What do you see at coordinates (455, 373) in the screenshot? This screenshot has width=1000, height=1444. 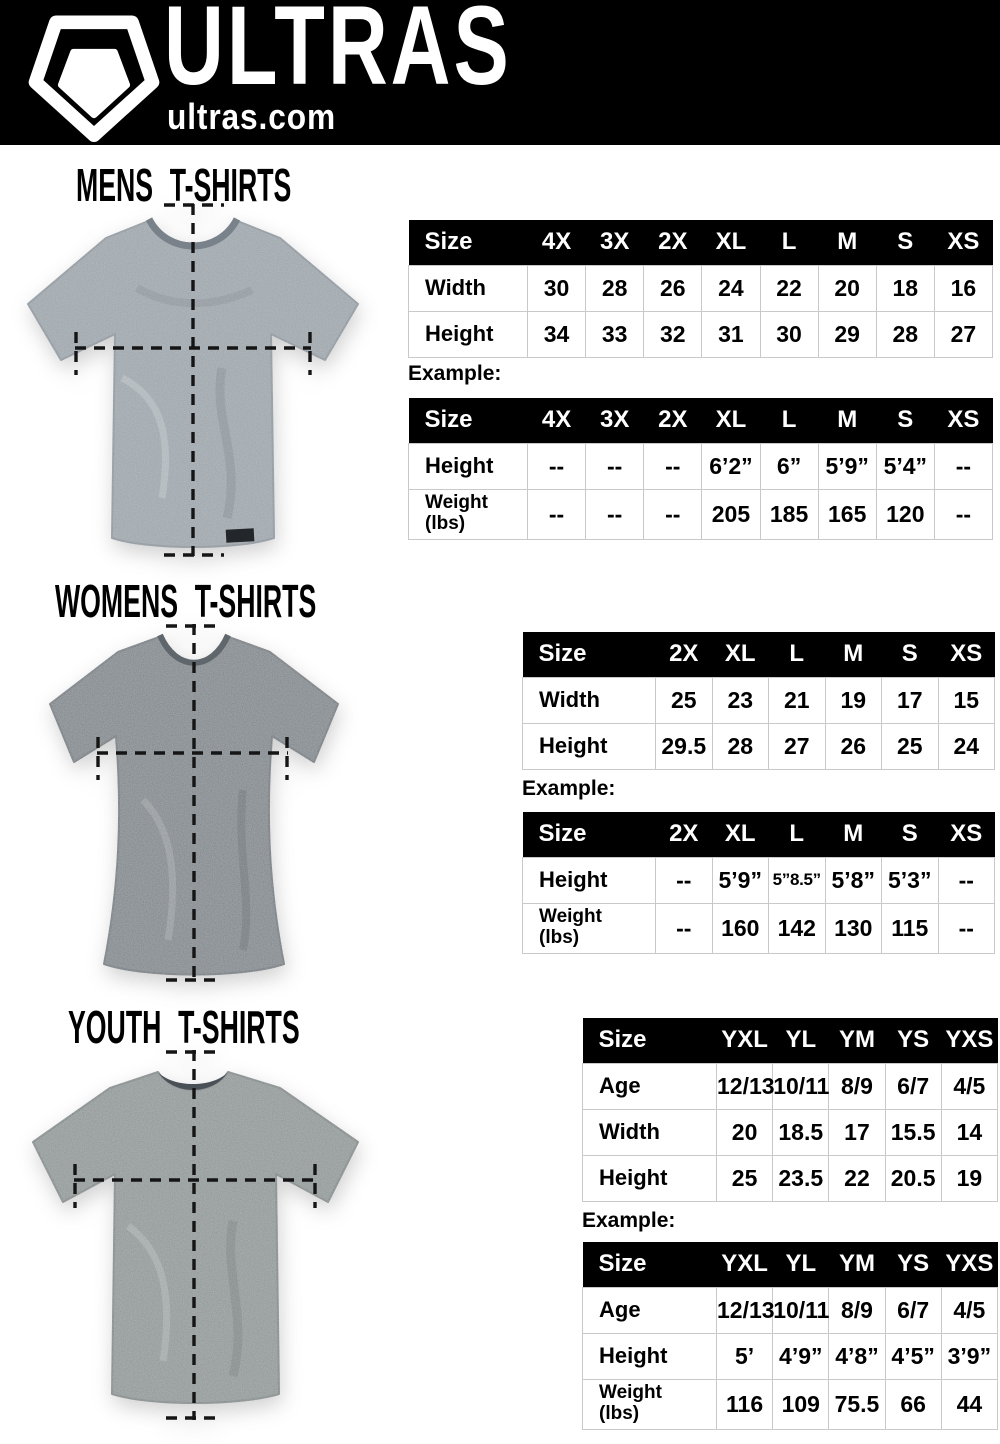 I see `mens-example-label: Example:` at bounding box center [455, 373].